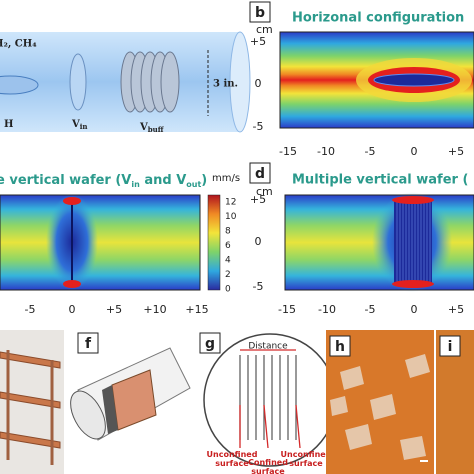  Describe the element at coordinates (130, 386) in the screenshot. I see `panel-f: f` at that location.